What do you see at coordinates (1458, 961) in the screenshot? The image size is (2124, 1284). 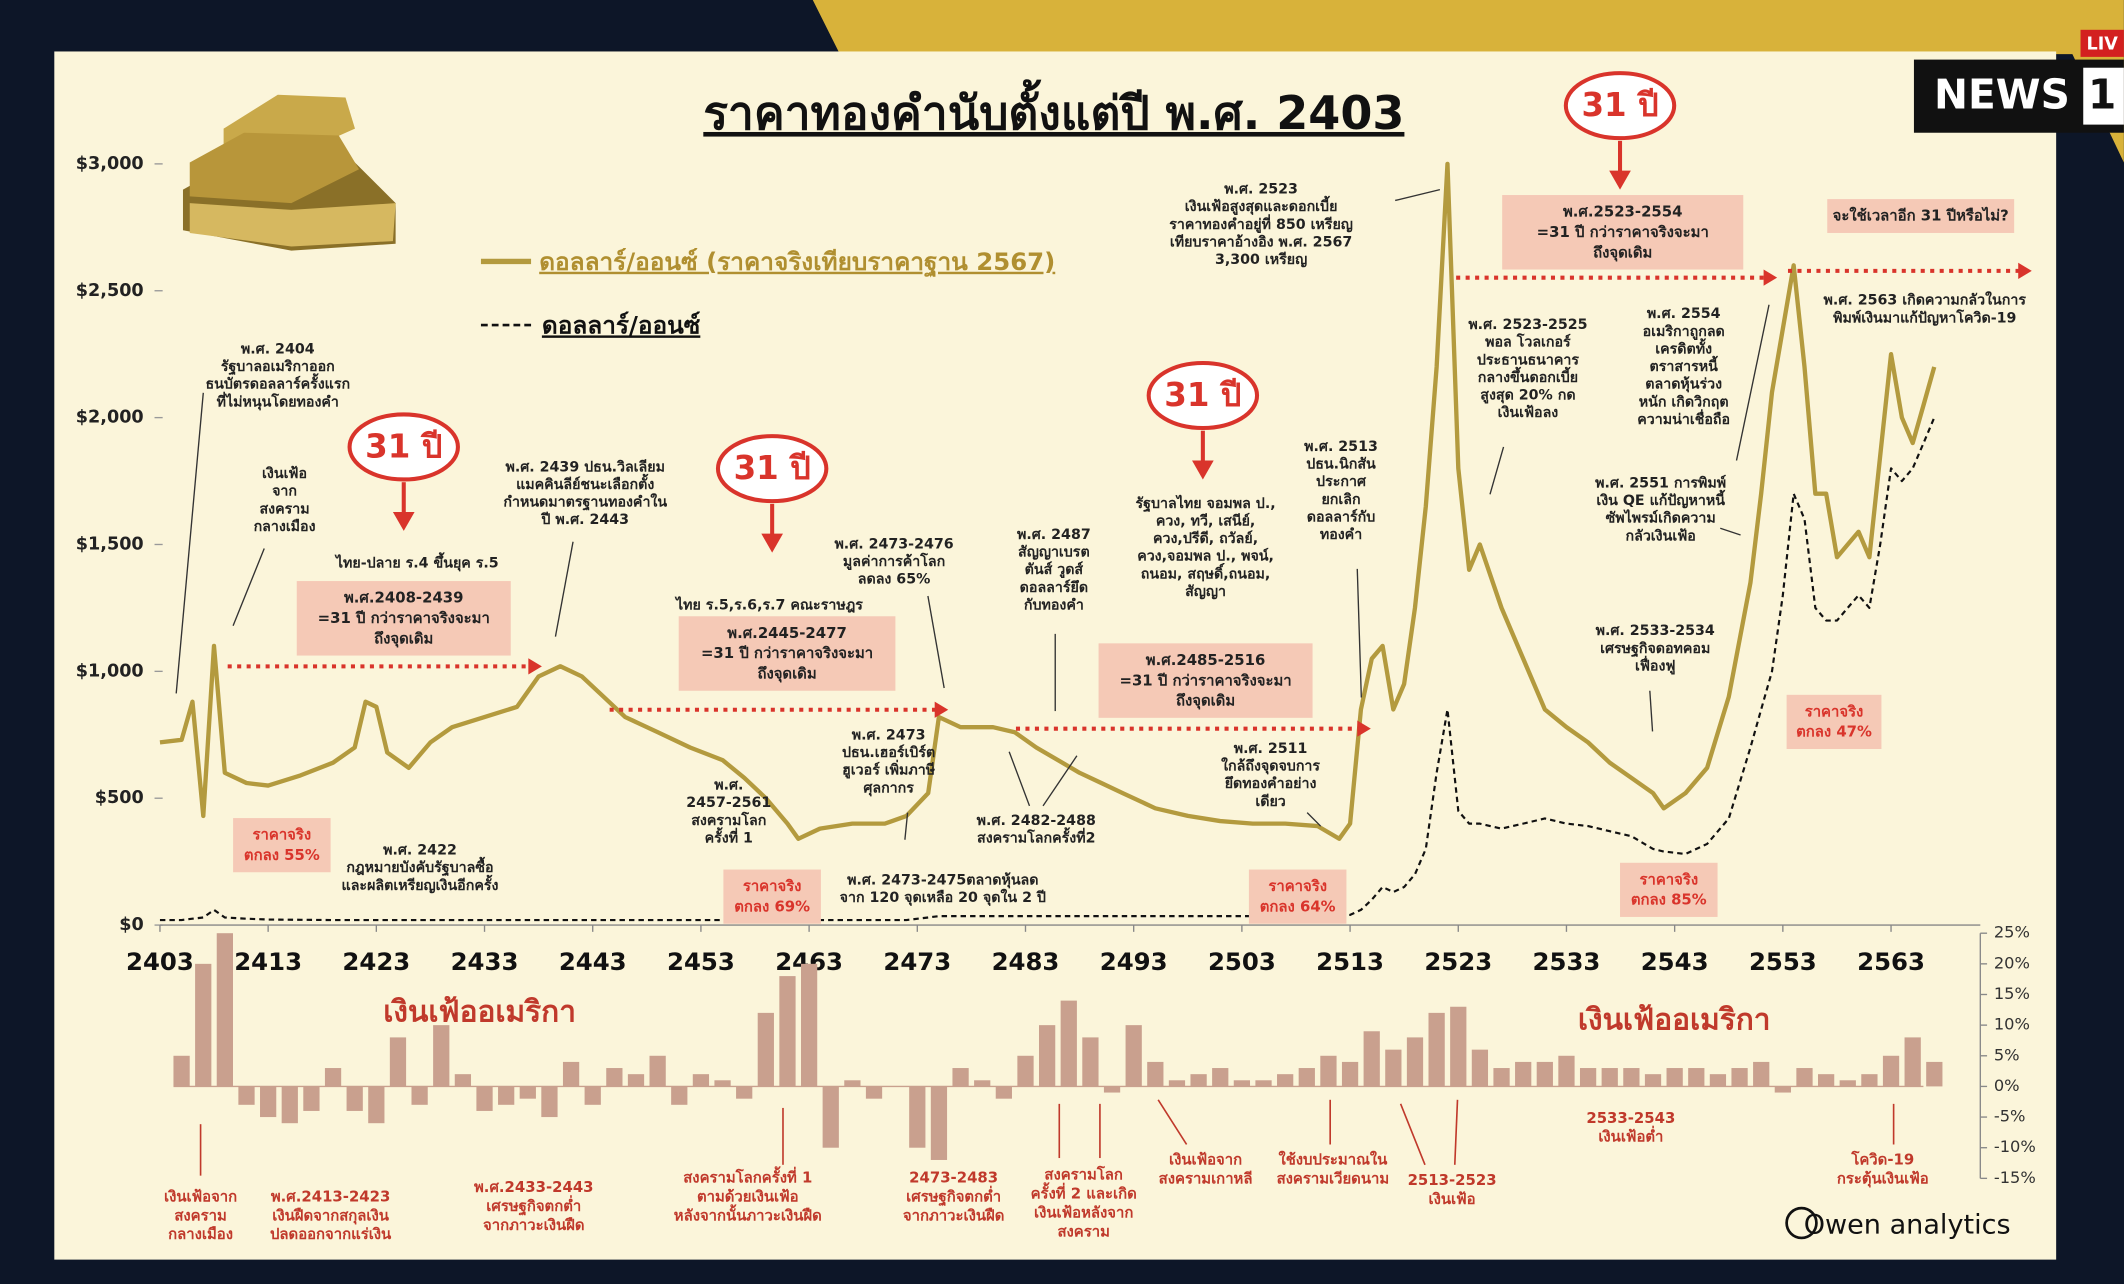 I see `x-tick-label: 2523` at bounding box center [1458, 961].